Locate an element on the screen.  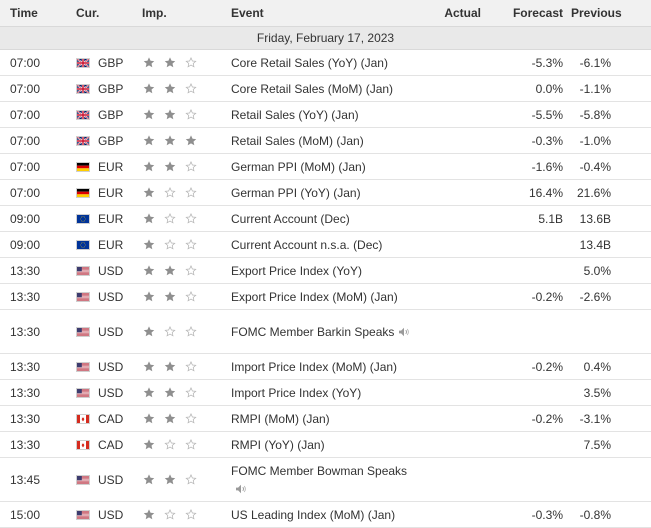
event-currency: USD is located at coordinates (103, 392).